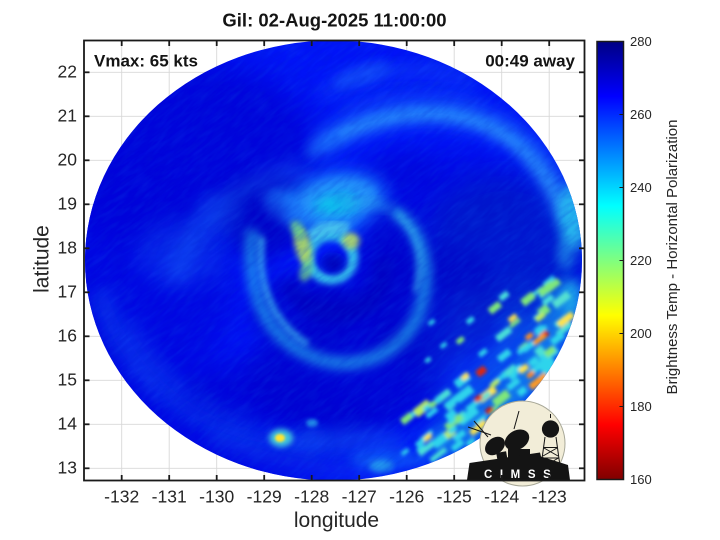  What do you see at coordinates (311, 497) in the screenshot?
I see `svg-text: -128` at bounding box center [311, 497].